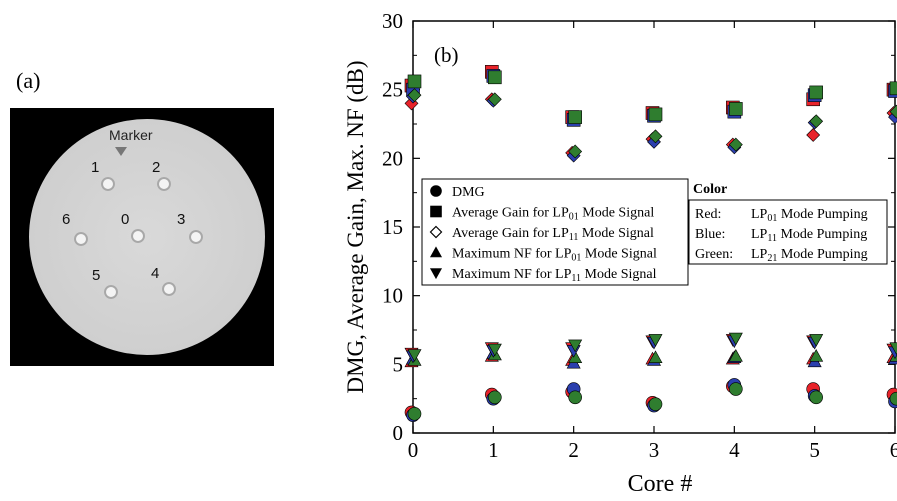 This screenshot has width=897, height=501. I want to click on core-label-2: 2, so click(156, 167).